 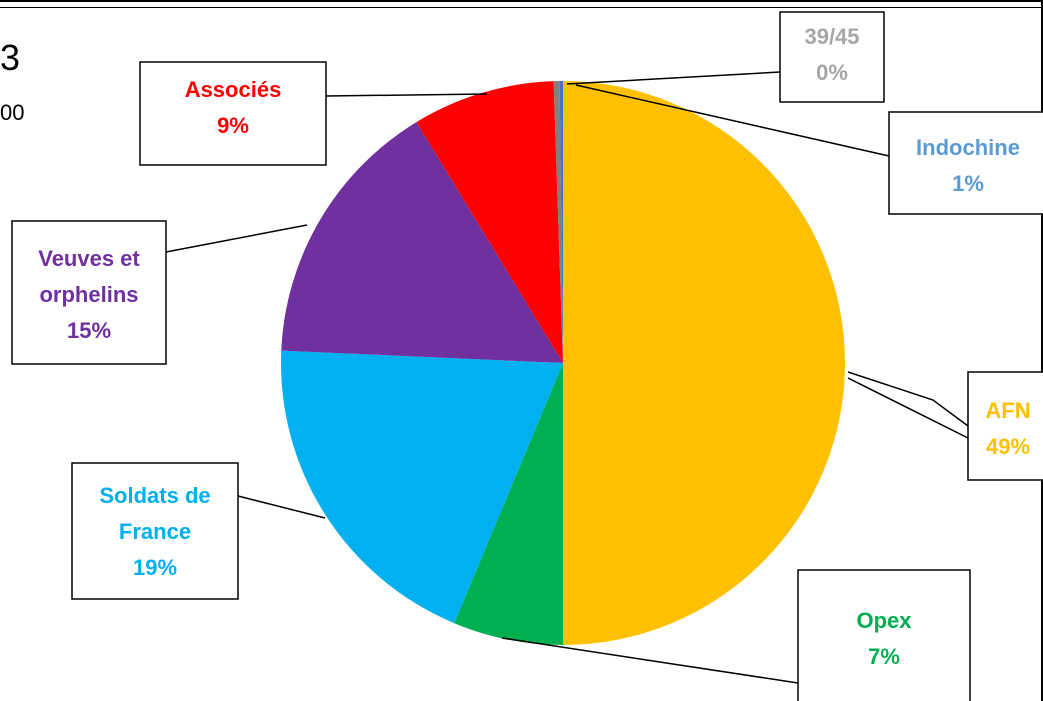 I want to click on label-opex: Opex 7%, so click(x=884, y=635).